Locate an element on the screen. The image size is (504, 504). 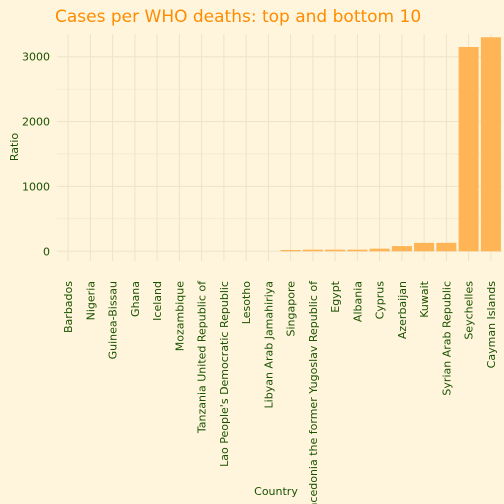
y-tick-label: 0 is located at coordinates (46, 251).